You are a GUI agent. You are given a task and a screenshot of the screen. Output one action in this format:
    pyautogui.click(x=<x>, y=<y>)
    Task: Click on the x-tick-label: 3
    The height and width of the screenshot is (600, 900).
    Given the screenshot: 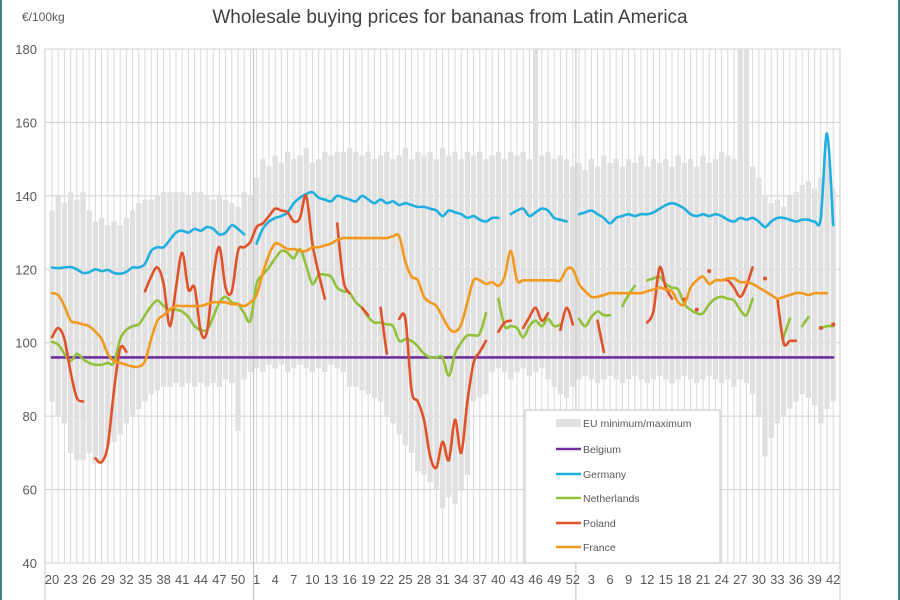 What is the action you would take?
    pyautogui.click(x=591, y=579)
    